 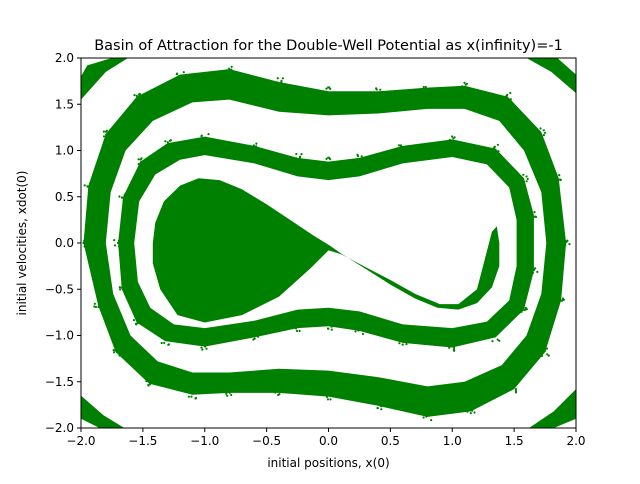 I want to click on x-tick-label: 0.5, so click(x=390, y=441).